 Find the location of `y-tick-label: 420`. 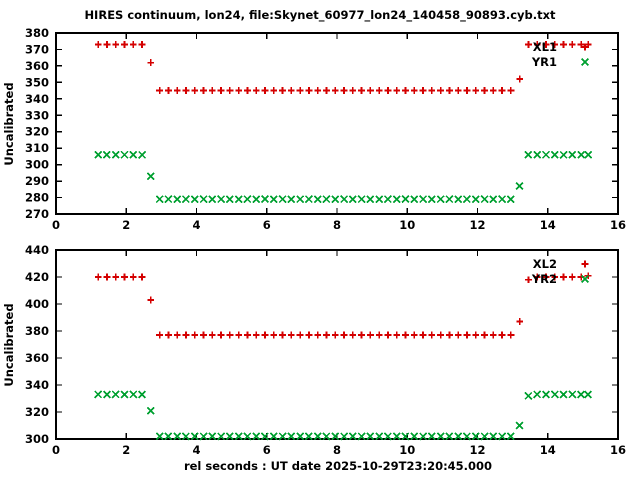

y-tick-label: 420 is located at coordinates (37, 277).